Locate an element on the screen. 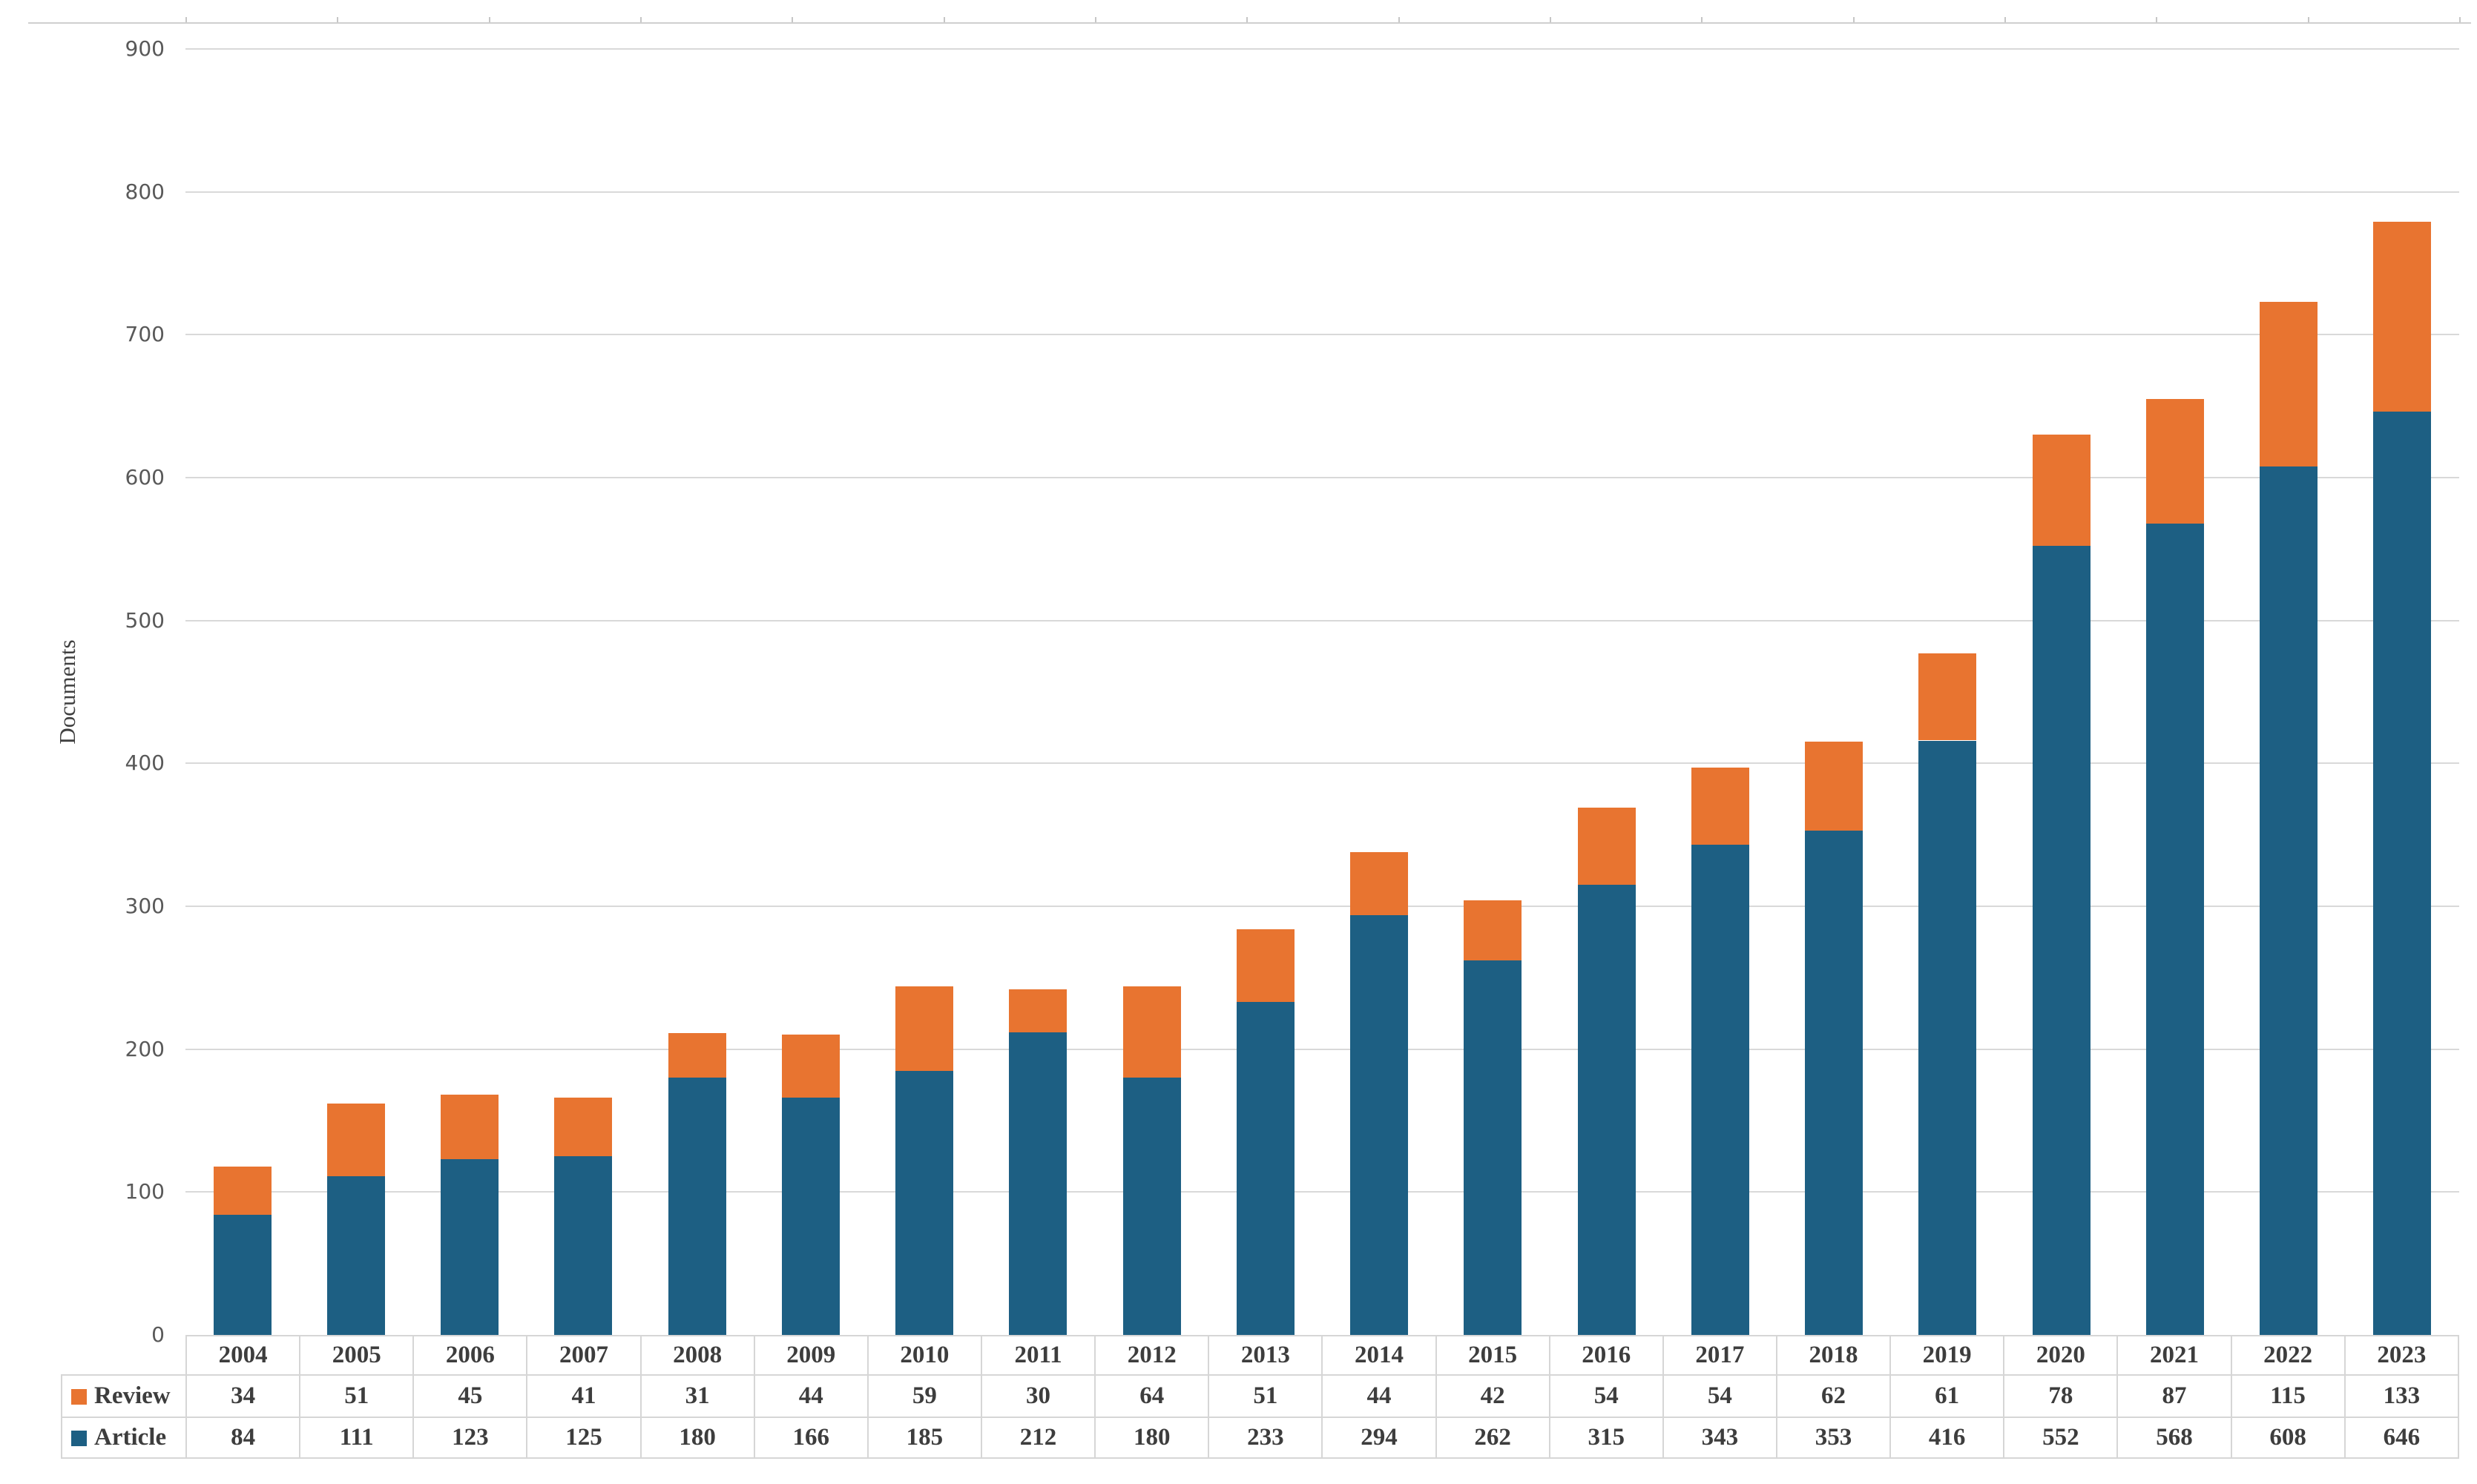 This screenshot has width=2477, height=1484. year-header-cell: 2012 is located at coordinates (1152, 1355).